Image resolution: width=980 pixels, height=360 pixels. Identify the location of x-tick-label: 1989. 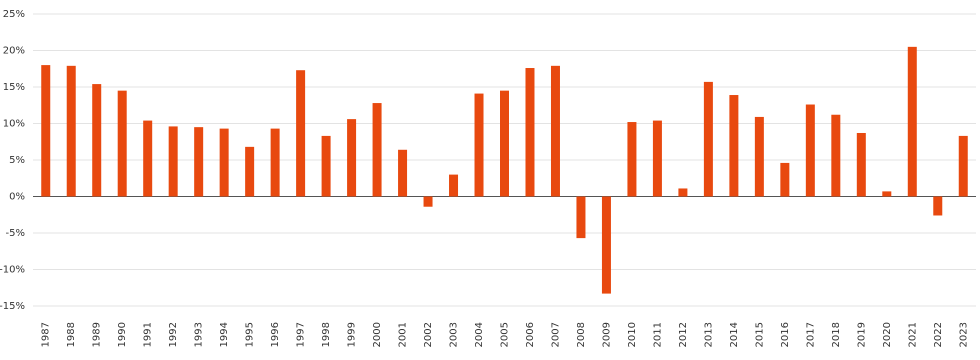
(97, 334).